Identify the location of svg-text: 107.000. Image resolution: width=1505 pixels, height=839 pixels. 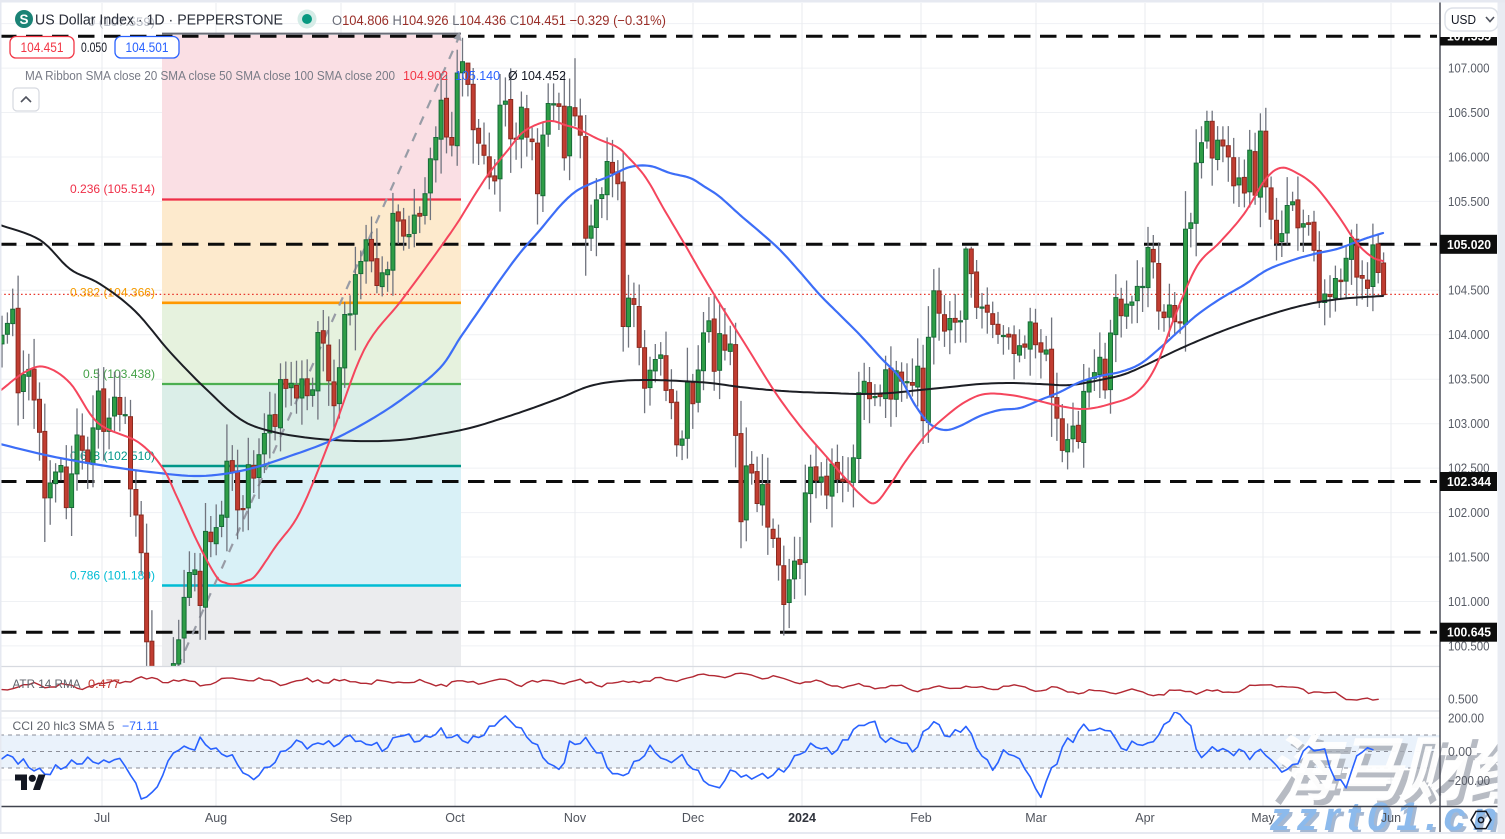
(1469, 69).